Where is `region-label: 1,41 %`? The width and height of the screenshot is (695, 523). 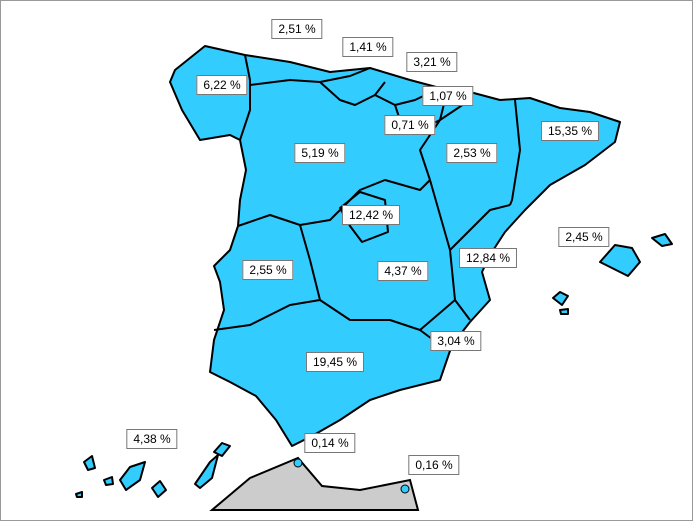 region-label: 1,41 % is located at coordinates (368, 47).